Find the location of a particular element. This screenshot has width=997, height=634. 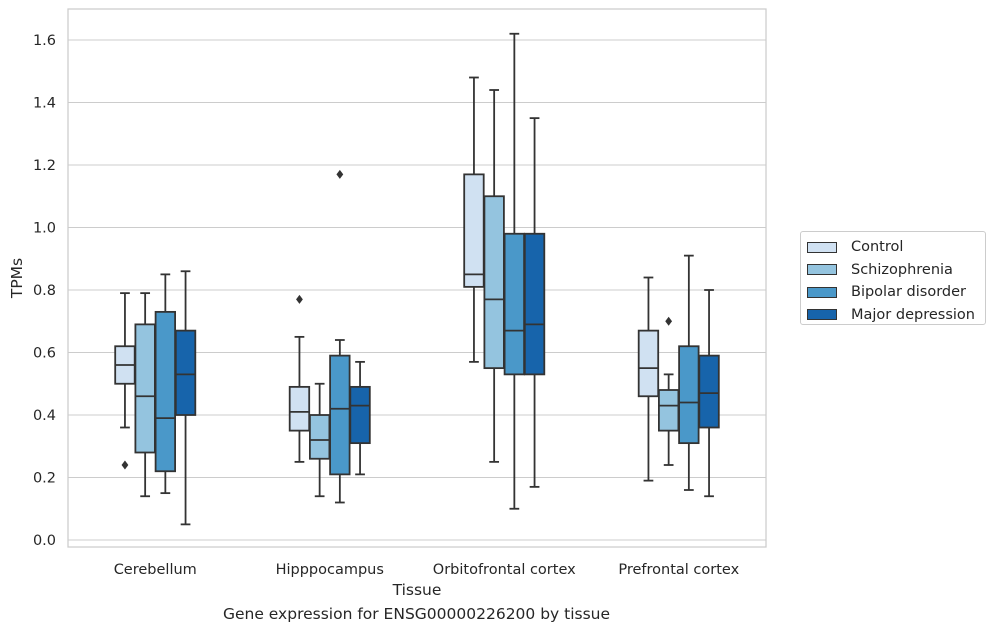

legend-label: Control is located at coordinates (877, 247).